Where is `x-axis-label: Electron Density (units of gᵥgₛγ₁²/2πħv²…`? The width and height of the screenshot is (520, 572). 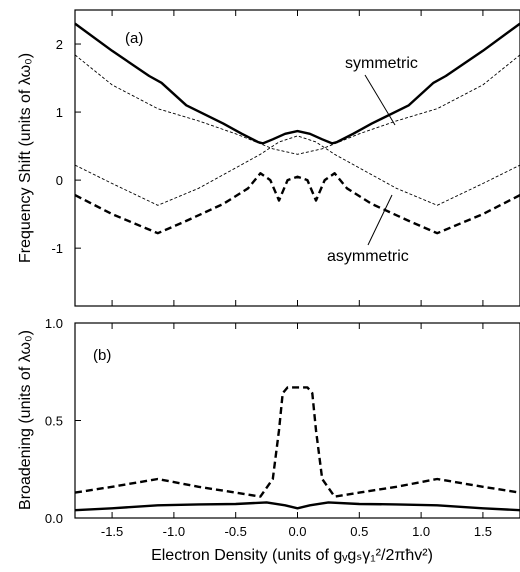 x-axis-label: Electron Density (units of gᵥgₛγ₁²/2πħv²… is located at coordinates (292, 555).